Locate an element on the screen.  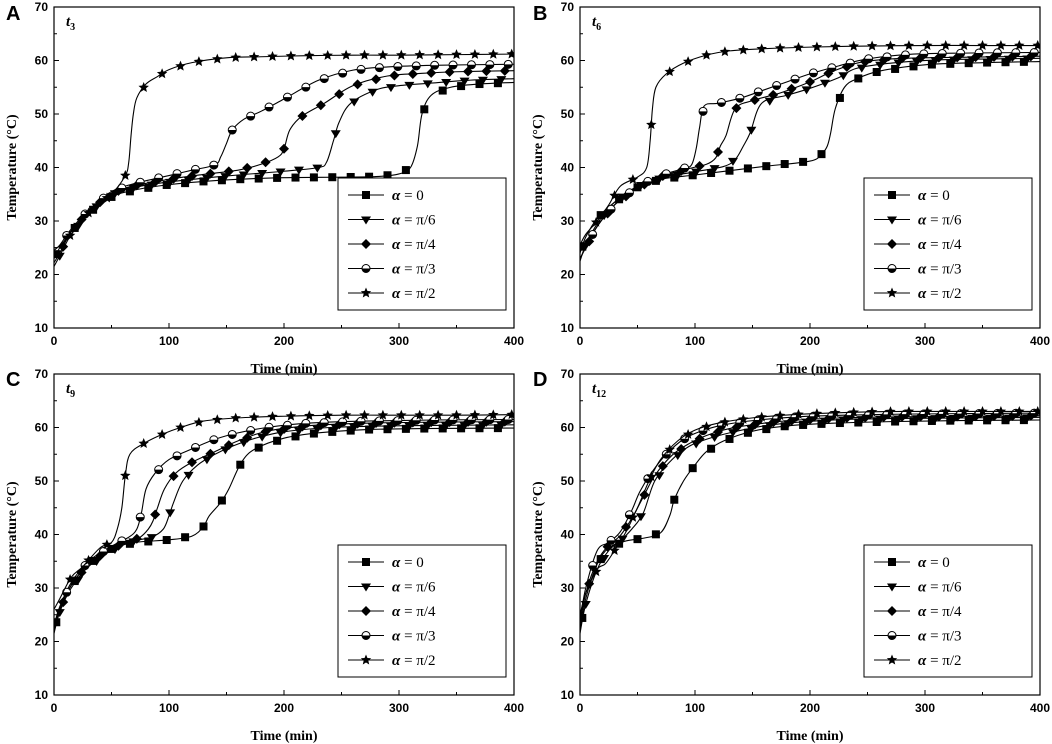
panel-b-tag: t6 is located at coordinates (596, 23).